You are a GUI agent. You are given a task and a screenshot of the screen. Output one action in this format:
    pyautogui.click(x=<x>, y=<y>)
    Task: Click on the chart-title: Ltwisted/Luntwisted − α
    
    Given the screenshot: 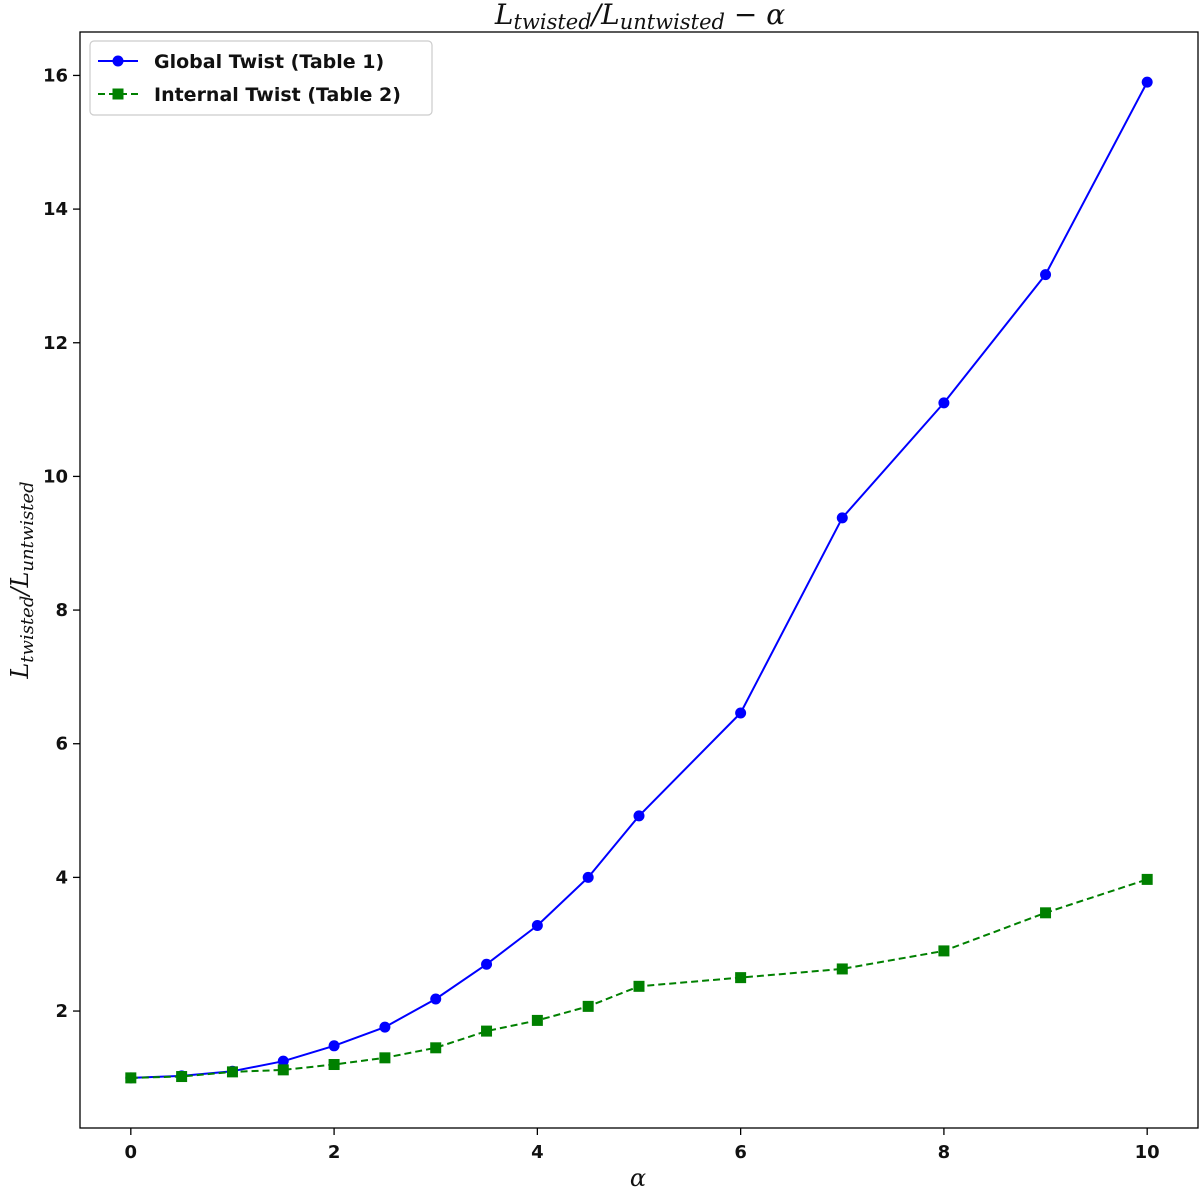 What is the action you would take?
    pyautogui.click(x=639, y=17)
    